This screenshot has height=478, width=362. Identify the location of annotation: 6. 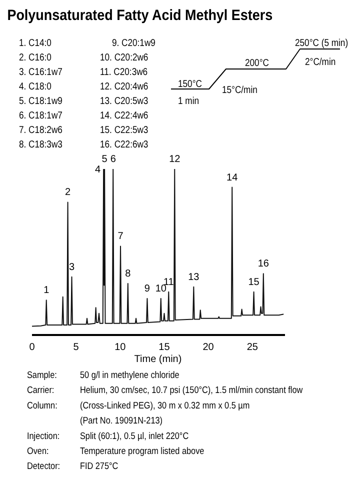
(113, 159).